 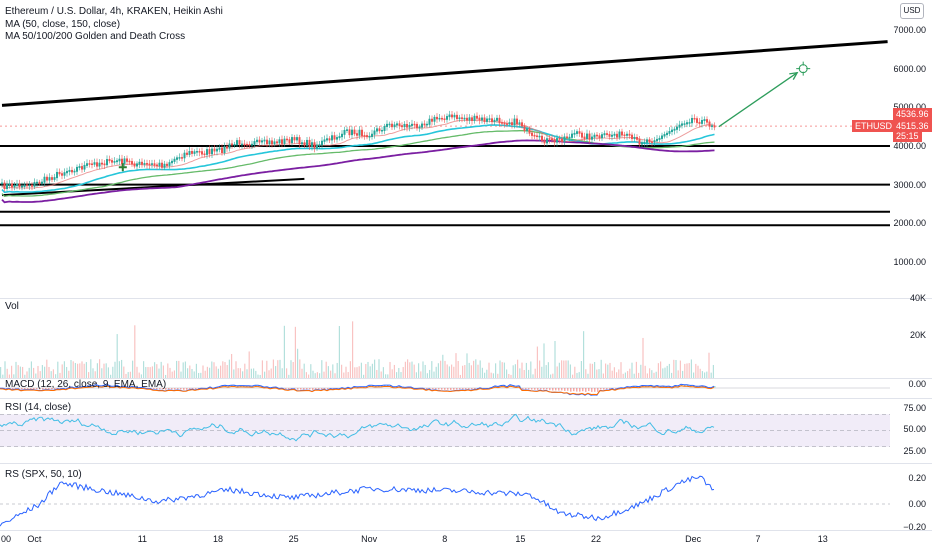 What do you see at coordinates (369, 539) in the screenshot?
I see `time-tick: Nov` at bounding box center [369, 539].